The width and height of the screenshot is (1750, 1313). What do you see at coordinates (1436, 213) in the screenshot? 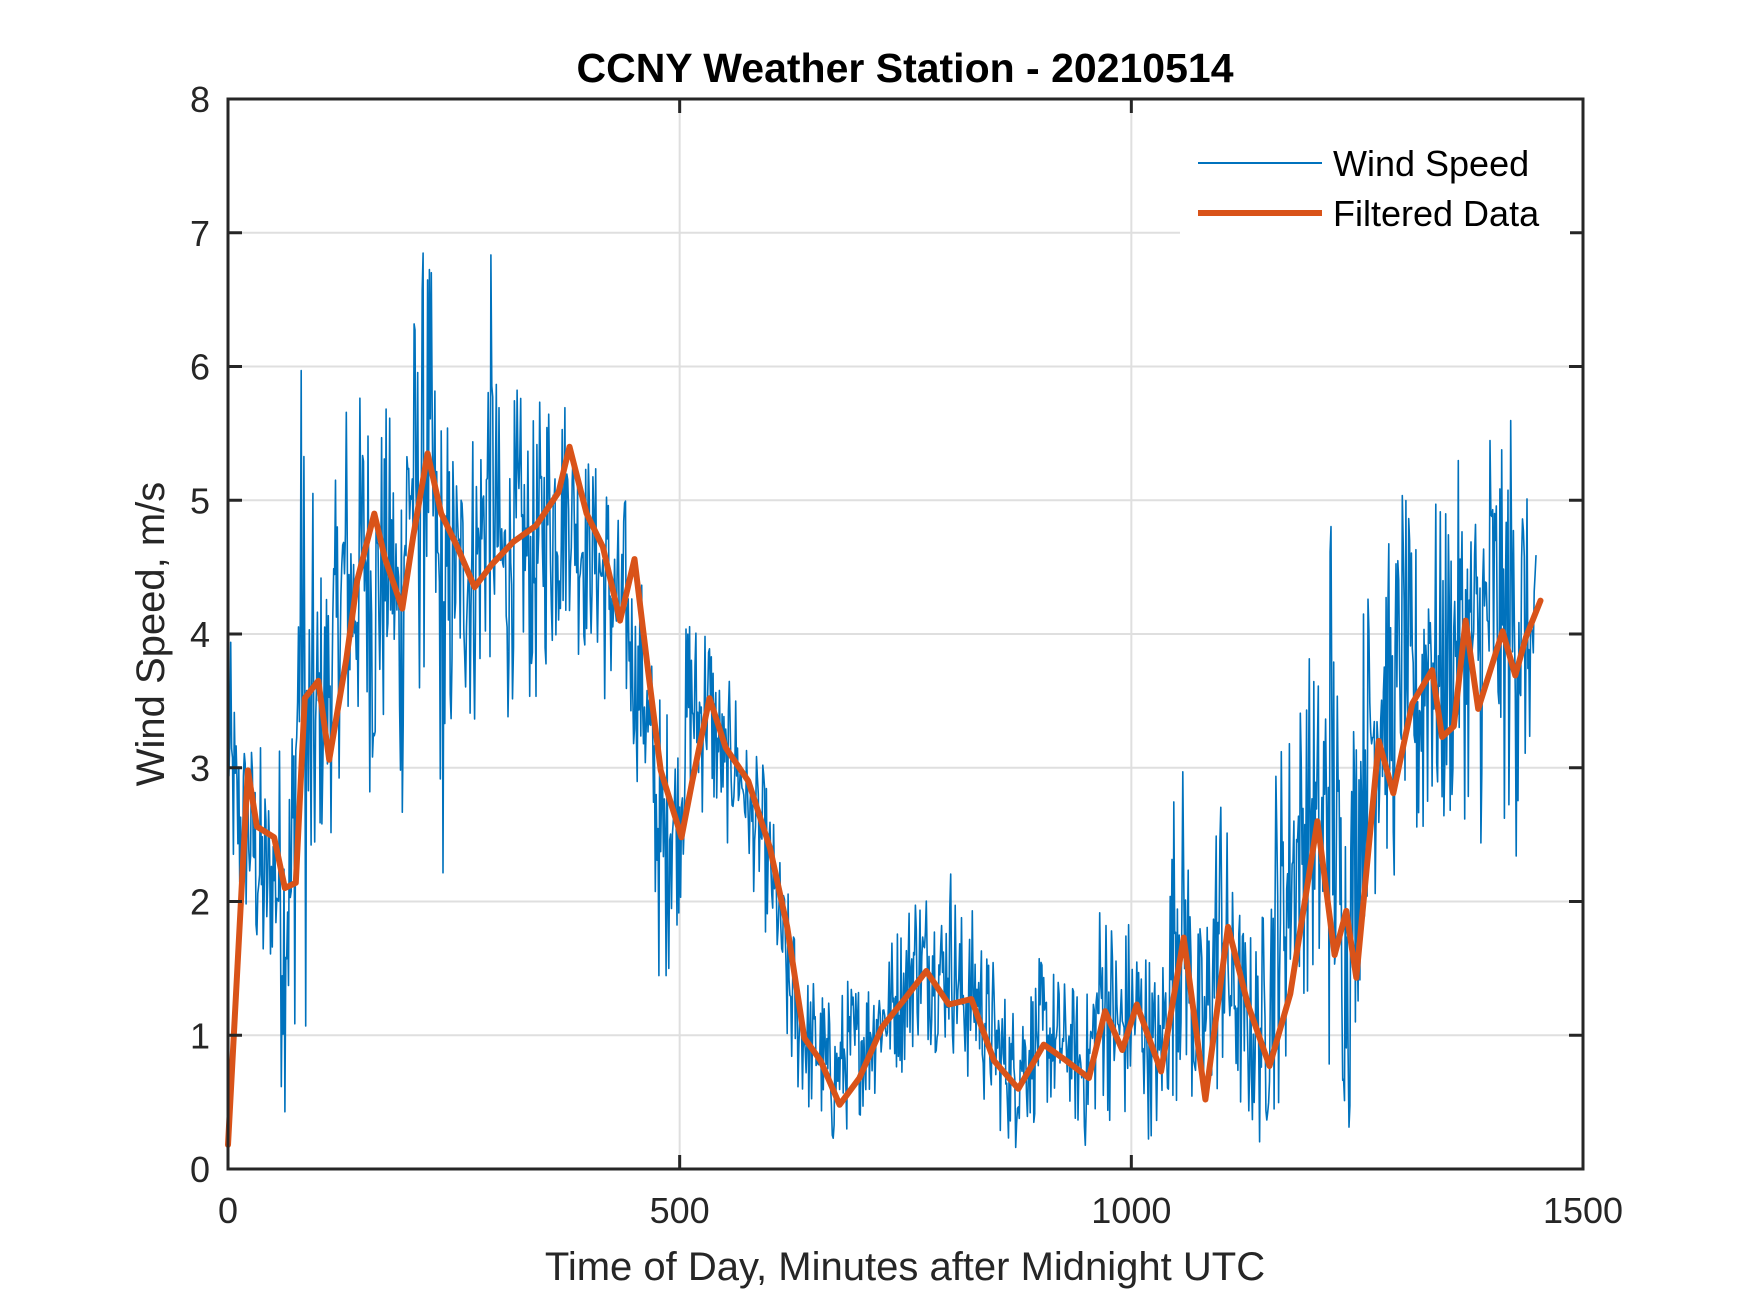
I see `legend-label-filtered-data: Filtered Data` at bounding box center [1436, 213].